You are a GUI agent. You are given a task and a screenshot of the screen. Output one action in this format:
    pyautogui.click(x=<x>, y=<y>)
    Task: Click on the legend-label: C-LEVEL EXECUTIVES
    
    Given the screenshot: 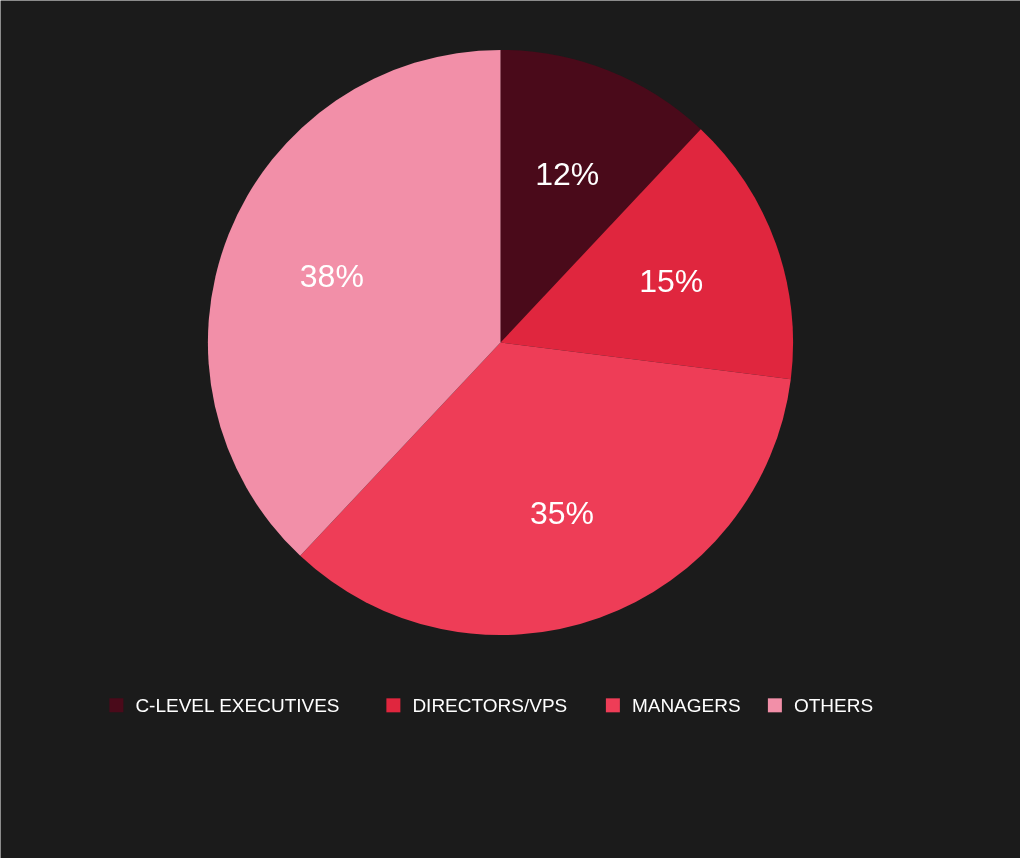 What is the action you would take?
    pyautogui.click(x=237, y=705)
    